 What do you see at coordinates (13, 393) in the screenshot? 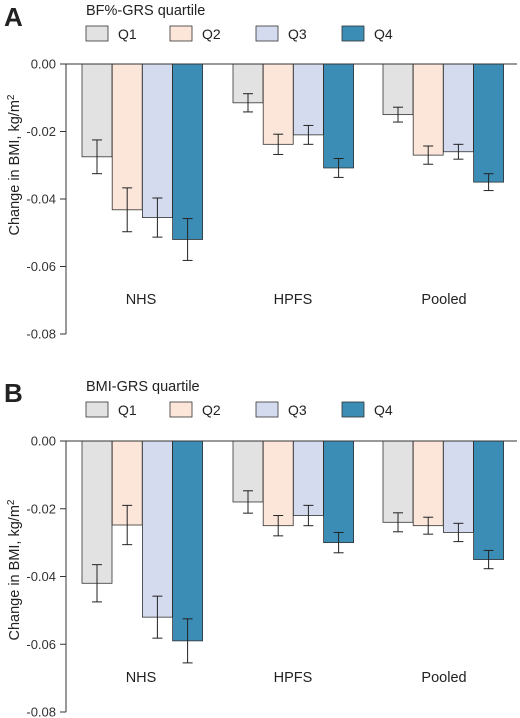
I see `panel-letter: B` at bounding box center [13, 393].